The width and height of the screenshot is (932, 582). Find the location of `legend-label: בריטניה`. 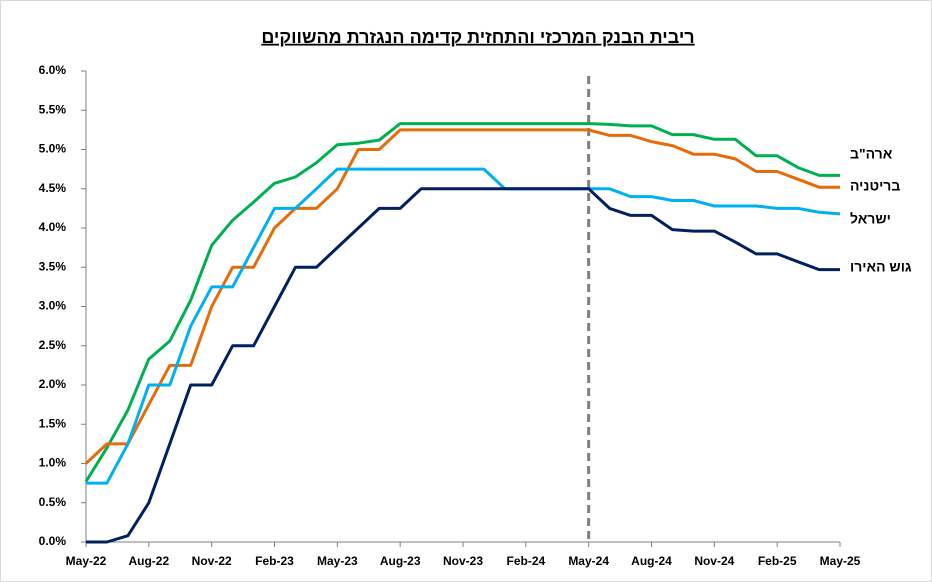

legend-label: בריטניה is located at coordinates (875, 186).